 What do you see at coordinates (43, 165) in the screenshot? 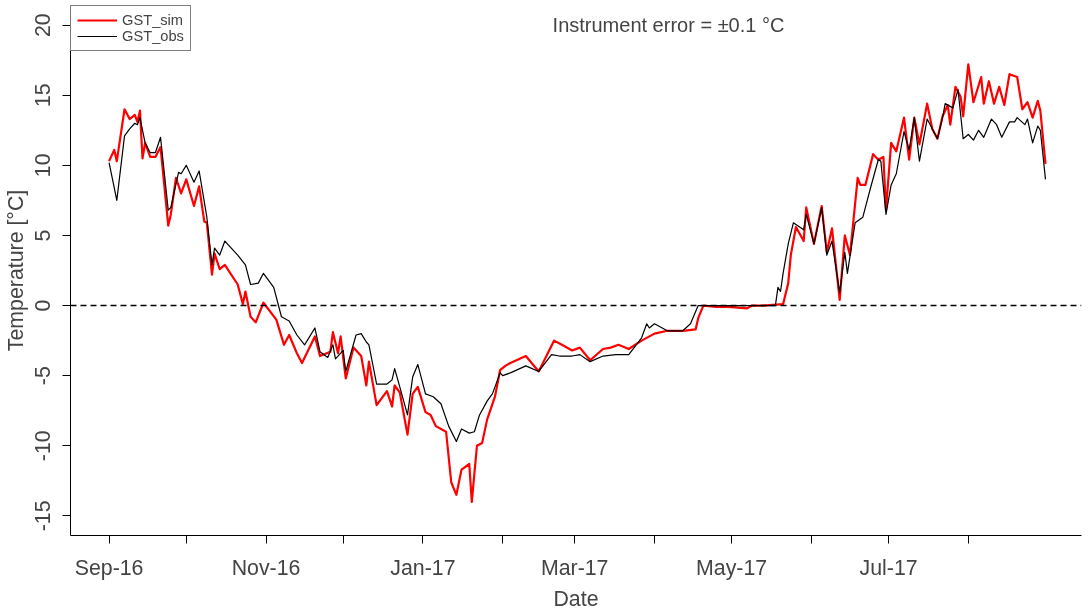
I see `y-tick-label: 10` at bounding box center [43, 165].